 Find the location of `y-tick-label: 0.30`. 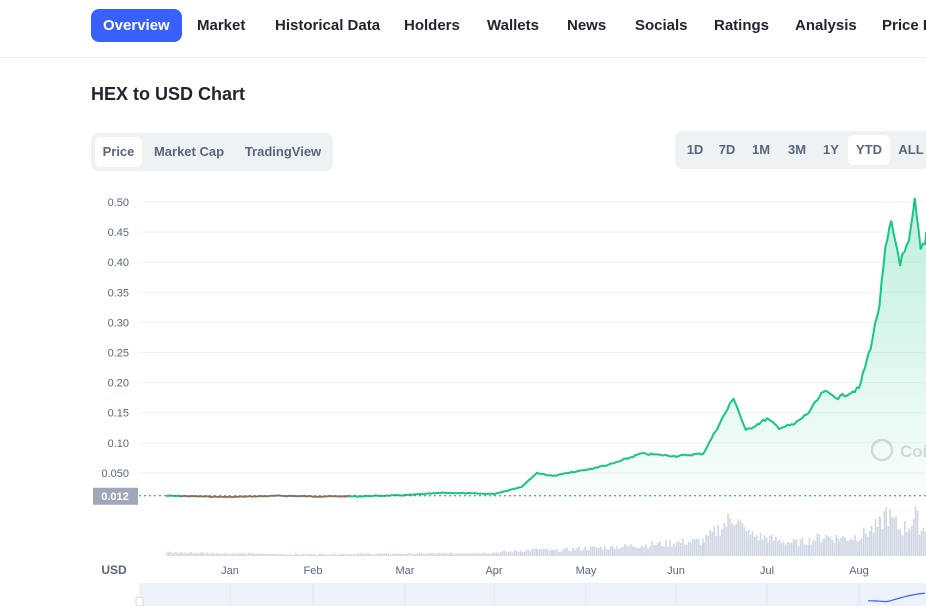

y-tick-label: 0.30 is located at coordinates (118, 323).